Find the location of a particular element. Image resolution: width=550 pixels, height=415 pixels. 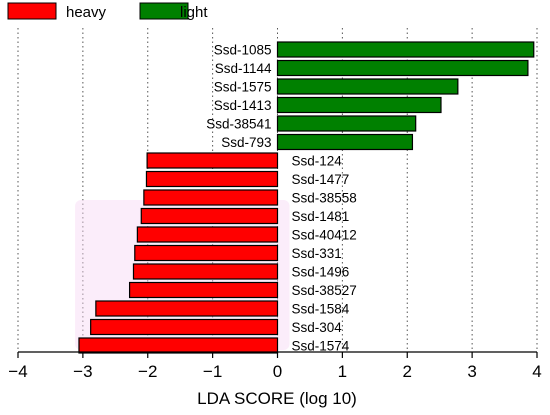

x-tick-label: 0 is located at coordinates (277, 371).